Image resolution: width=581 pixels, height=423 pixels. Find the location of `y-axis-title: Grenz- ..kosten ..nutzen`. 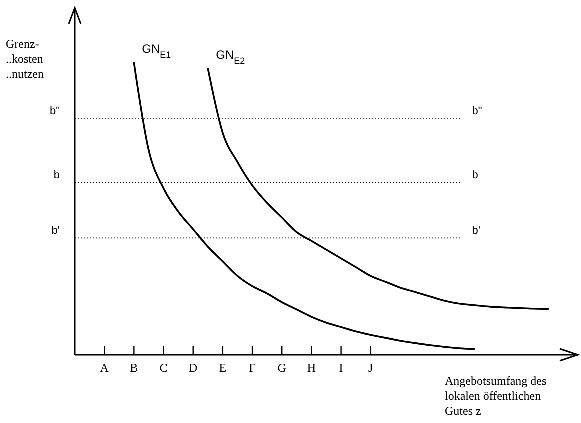

y-axis-title: Grenz- ..kosten ..nutzen is located at coordinates (25, 59).